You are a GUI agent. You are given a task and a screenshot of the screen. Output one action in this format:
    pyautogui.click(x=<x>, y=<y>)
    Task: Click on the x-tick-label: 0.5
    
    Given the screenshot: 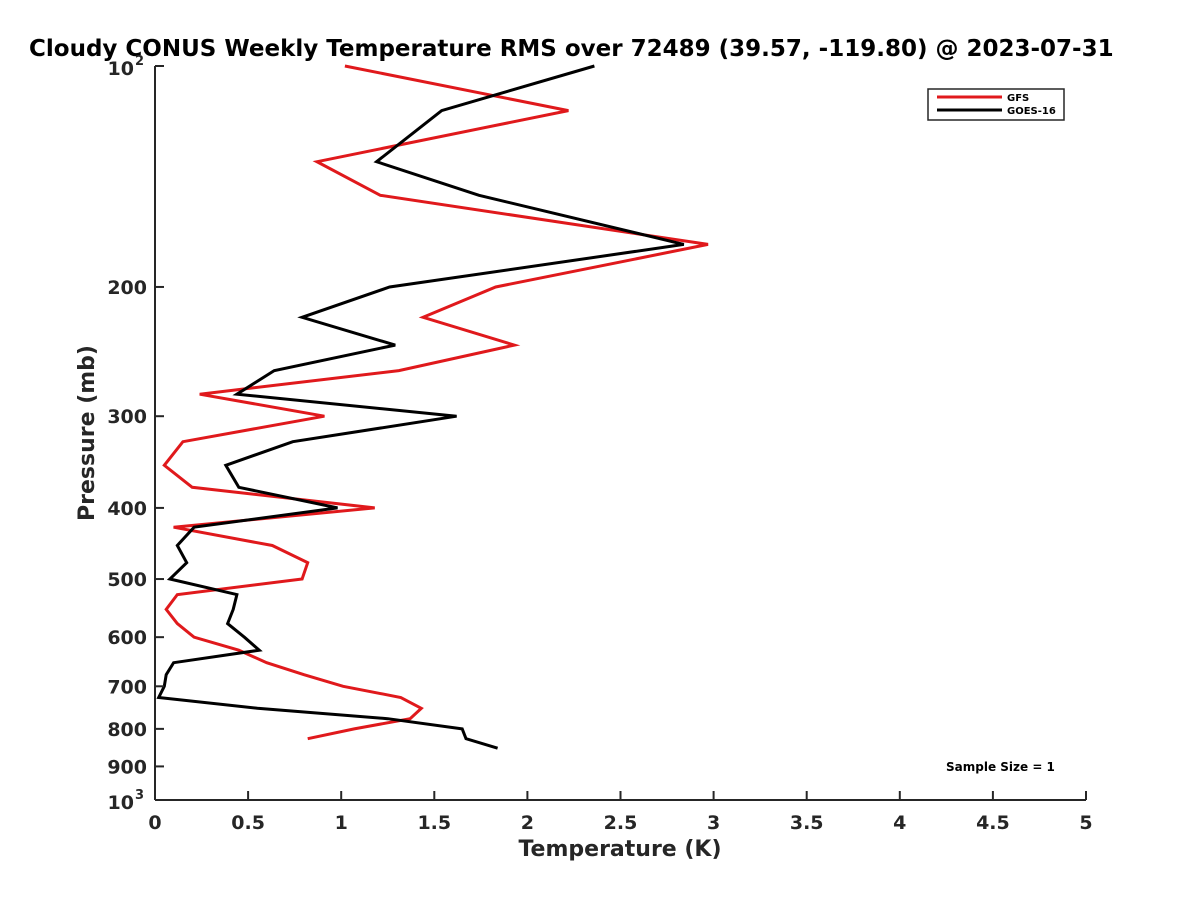 What is the action you would take?
    pyautogui.click(x=248, y=823)
    